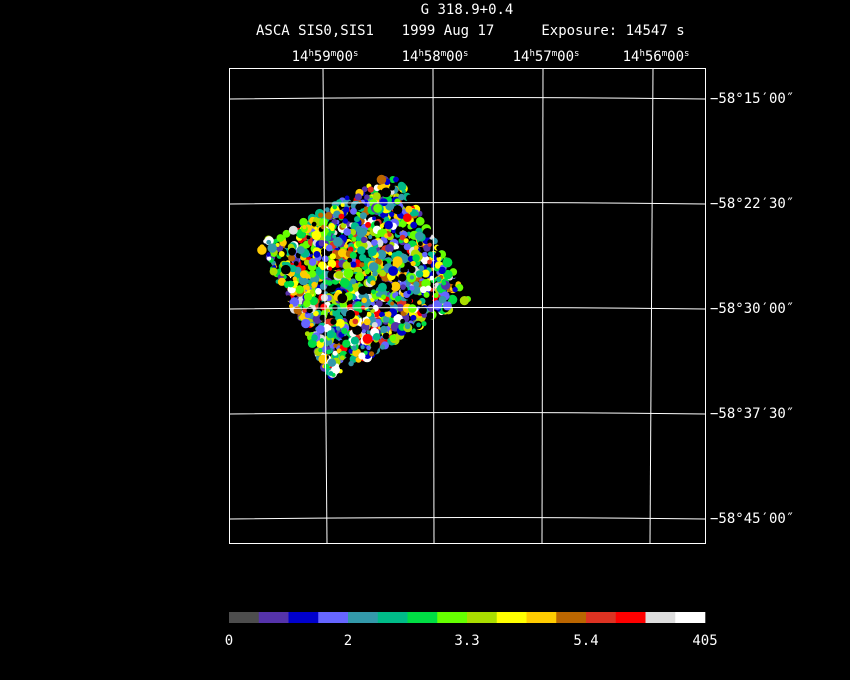 This screenshot has width=850, height=680. I want to click on colorbar-label: 3.3, so click(466, 641).